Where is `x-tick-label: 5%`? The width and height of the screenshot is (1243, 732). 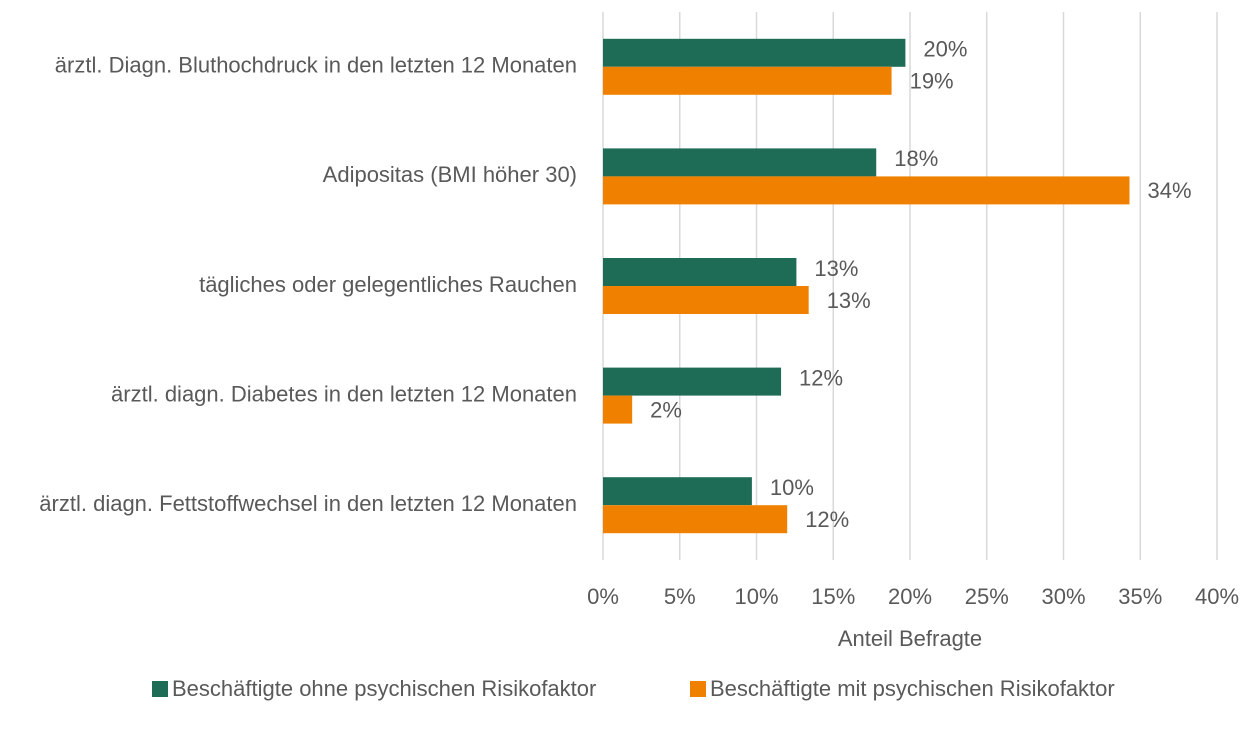 x-tick-label: 5% is located at coordinates (680, 596).